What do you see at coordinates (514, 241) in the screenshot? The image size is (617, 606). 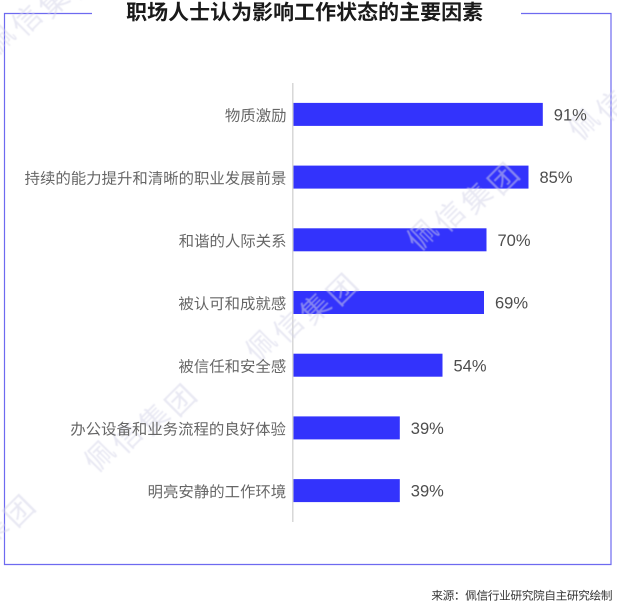 I see `svg-text: 70%` at bounding box center [514, 241].